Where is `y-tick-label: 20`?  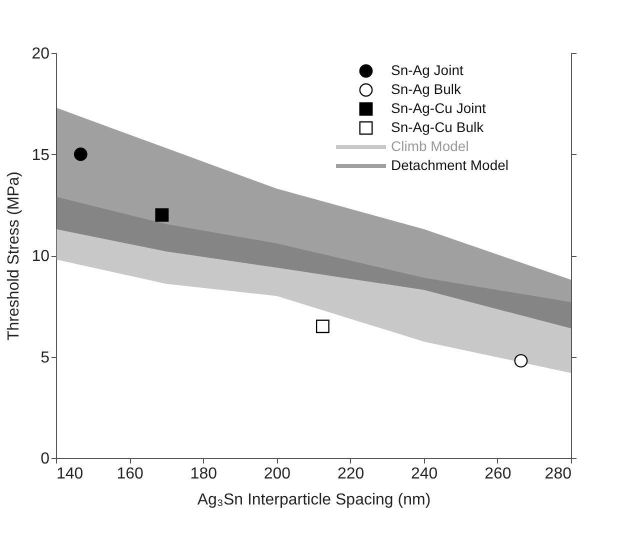
y-tick-label: 20 is located at coordinates (41, 54).